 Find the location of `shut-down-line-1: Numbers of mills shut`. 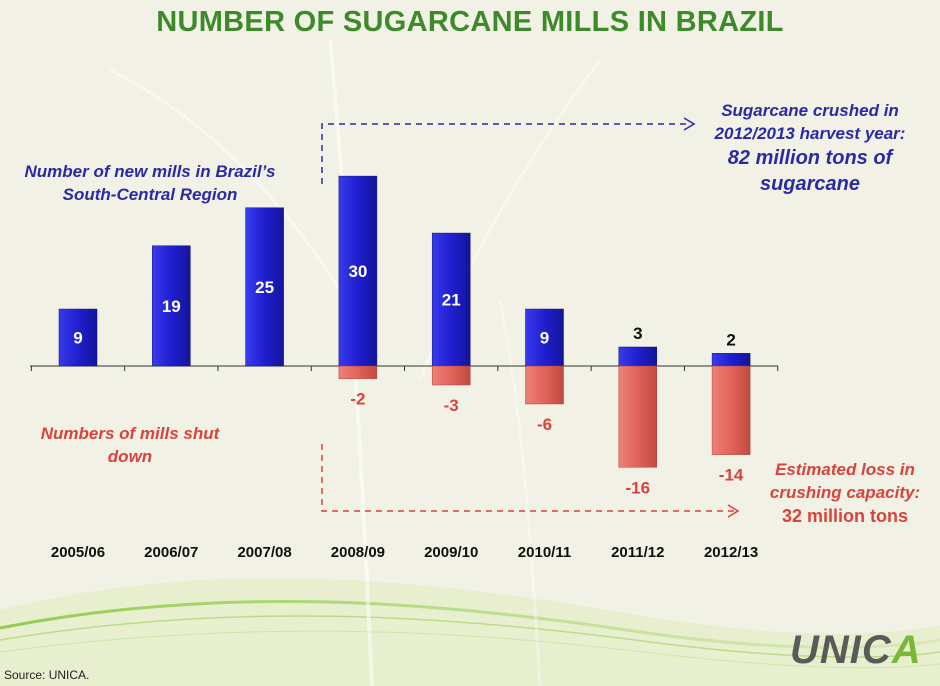

shut-down-line-1: Numbers of mills shut is located at coordinates (130, 433).